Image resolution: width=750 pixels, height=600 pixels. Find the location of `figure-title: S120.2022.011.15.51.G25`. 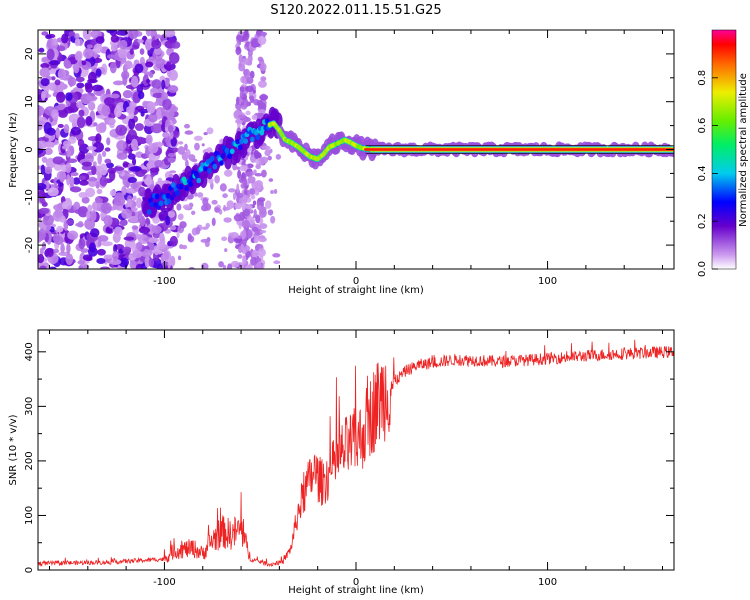

figure-title: S120.2022.011.15.51.G25 is located at coordinates (355, 10).